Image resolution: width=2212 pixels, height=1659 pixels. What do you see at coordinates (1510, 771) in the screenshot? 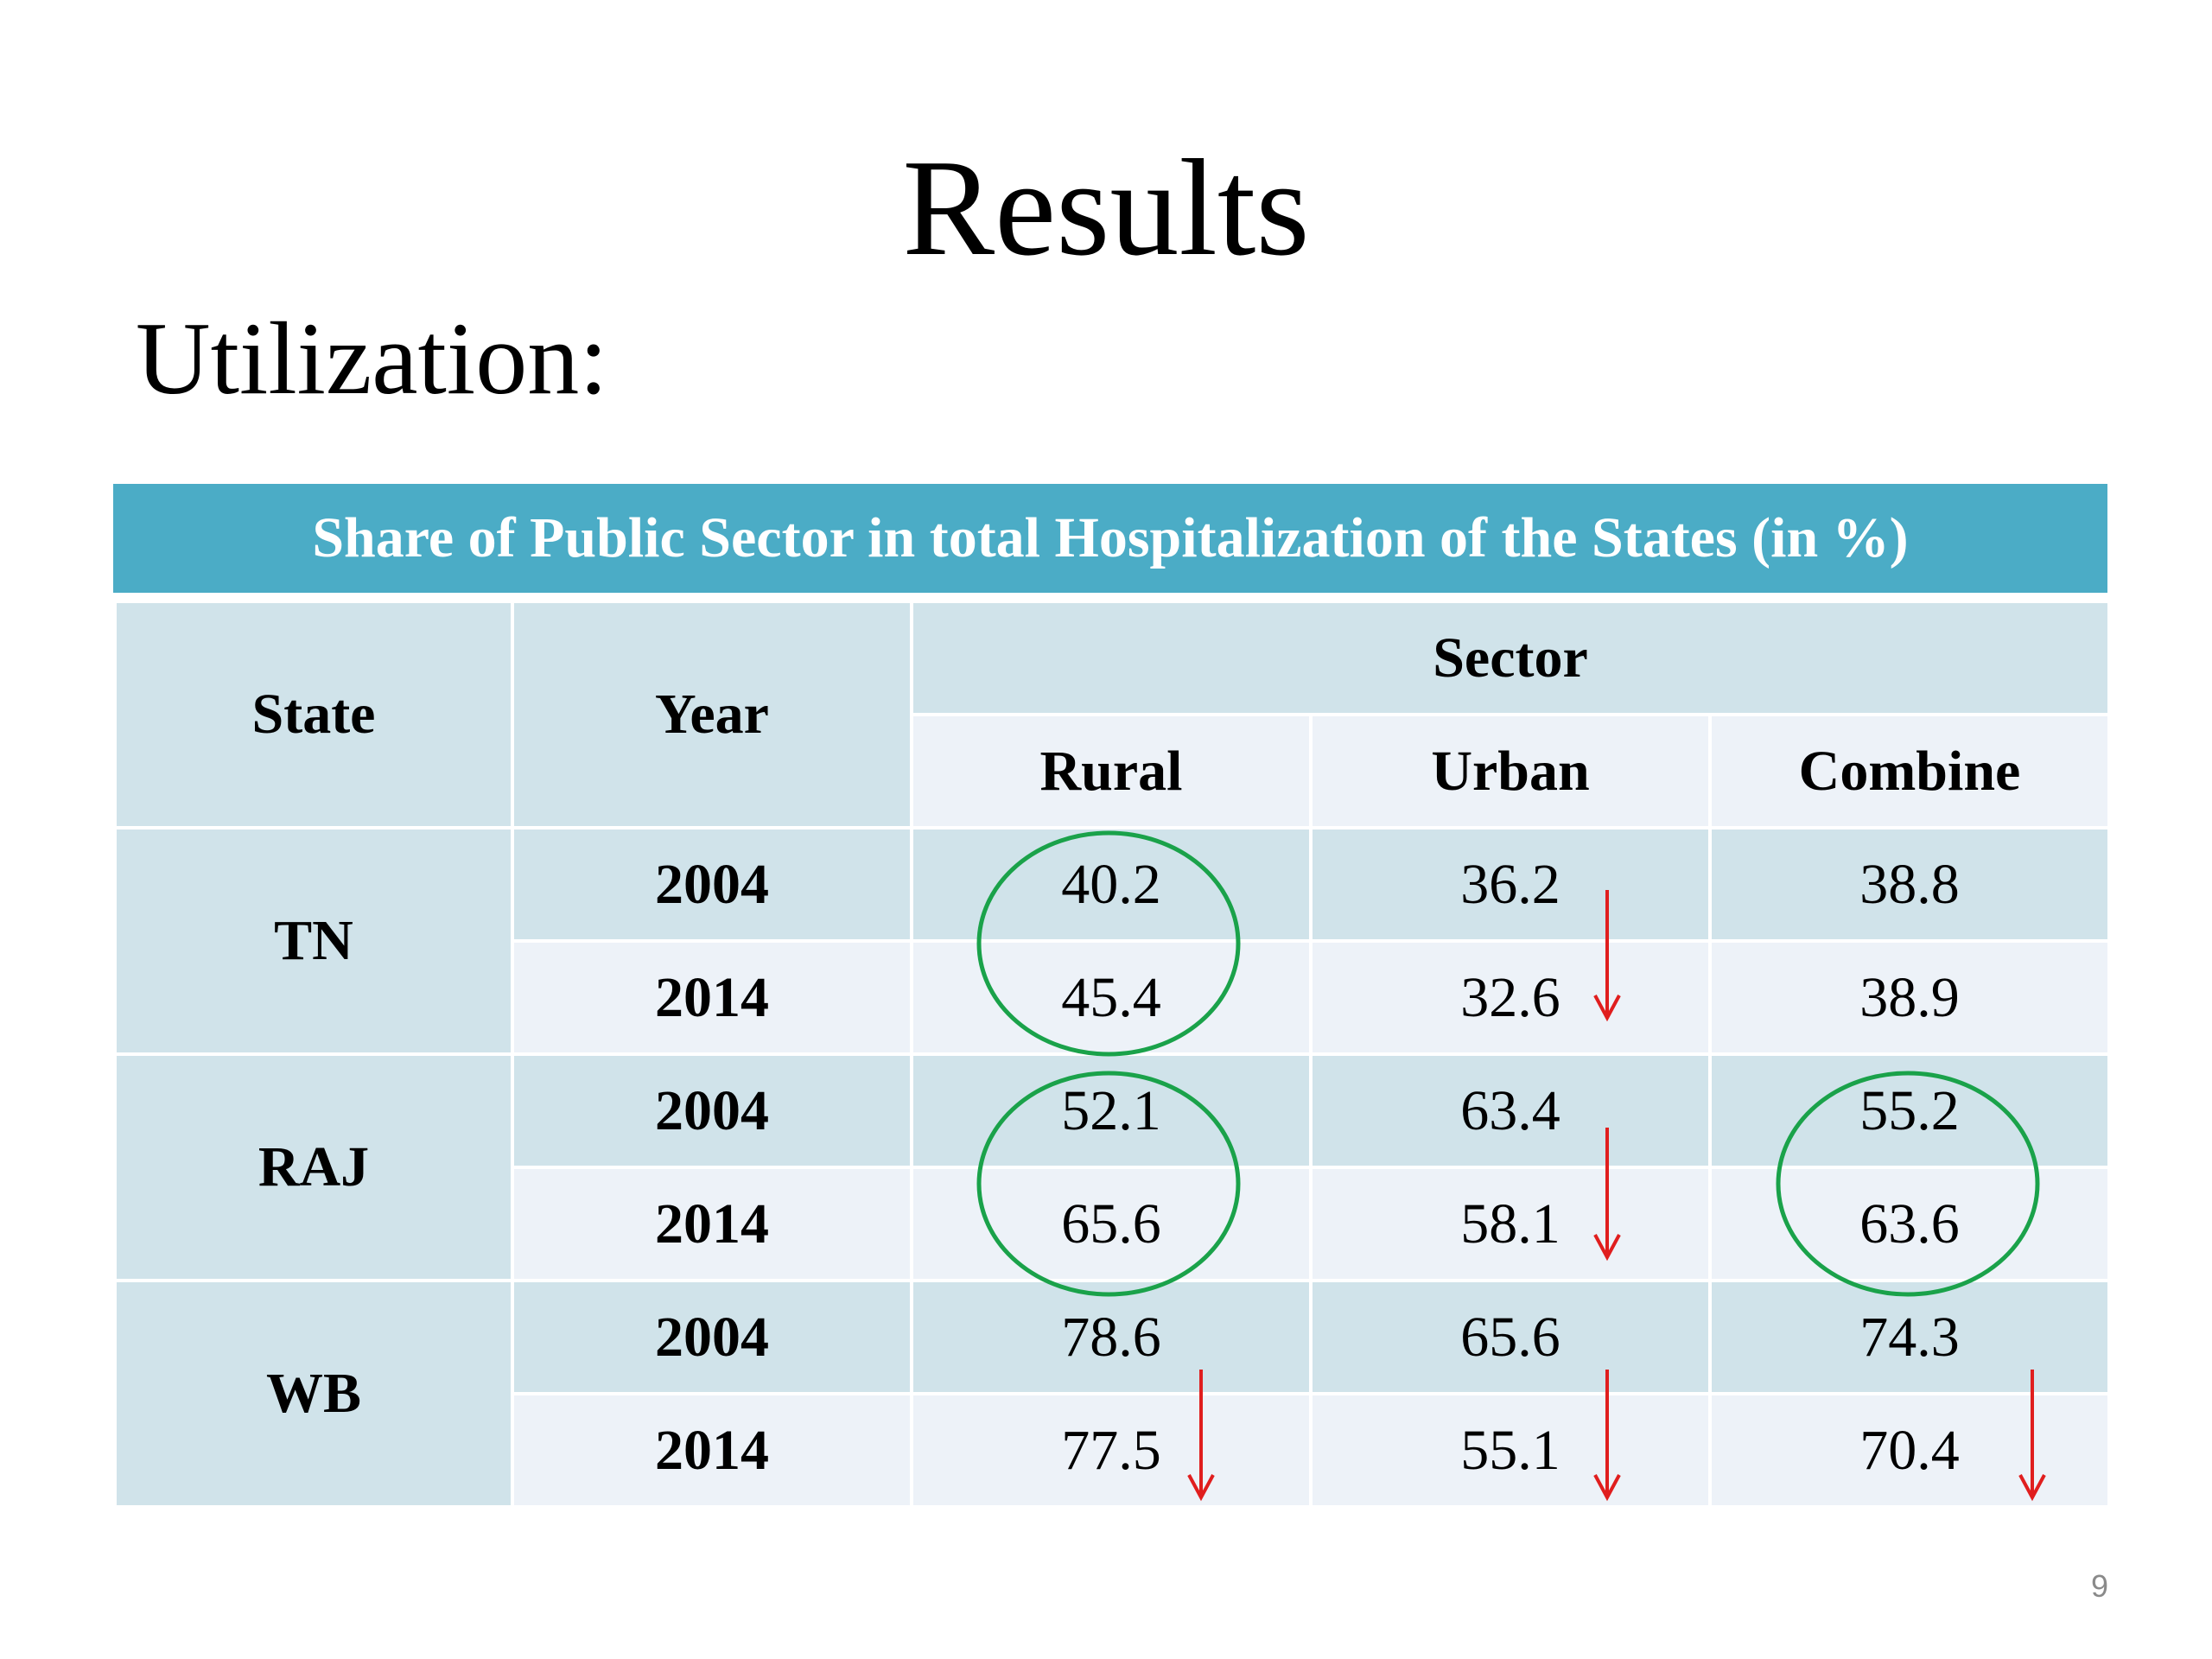
I see `header-urban: Urban` at bounding box center [1510, 771].